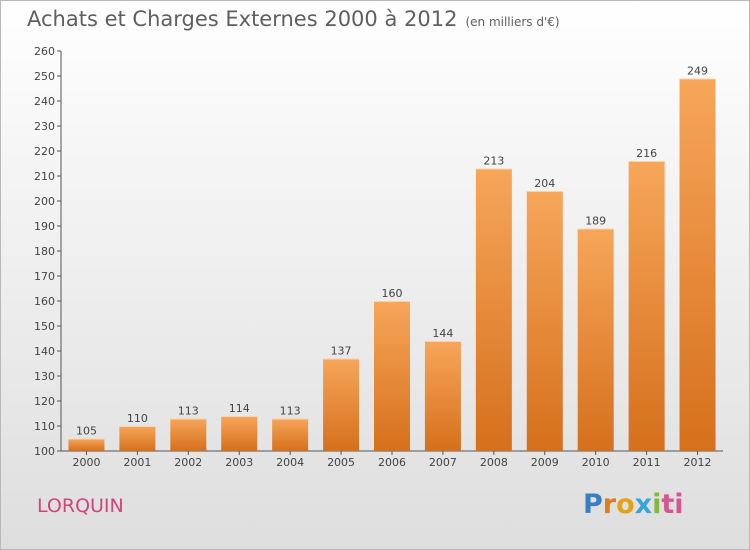 The image size is (750, 550). What do you see at coordinates (544, 183) in the screenshot?
I see `bar-value-label: 204` at bounding box center [544, 183].